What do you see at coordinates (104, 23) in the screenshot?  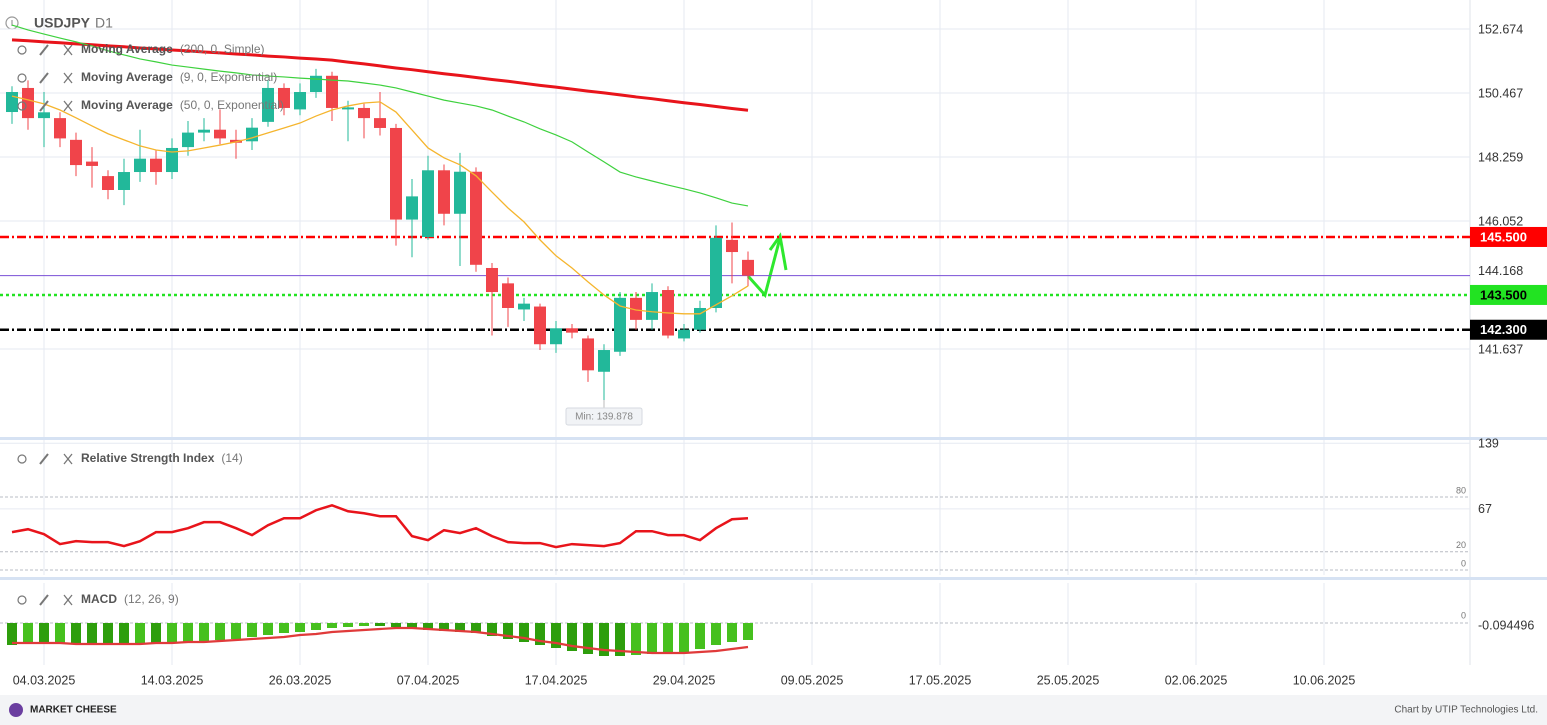 I see `timeframe: D1` at bounding box center [104, 23].